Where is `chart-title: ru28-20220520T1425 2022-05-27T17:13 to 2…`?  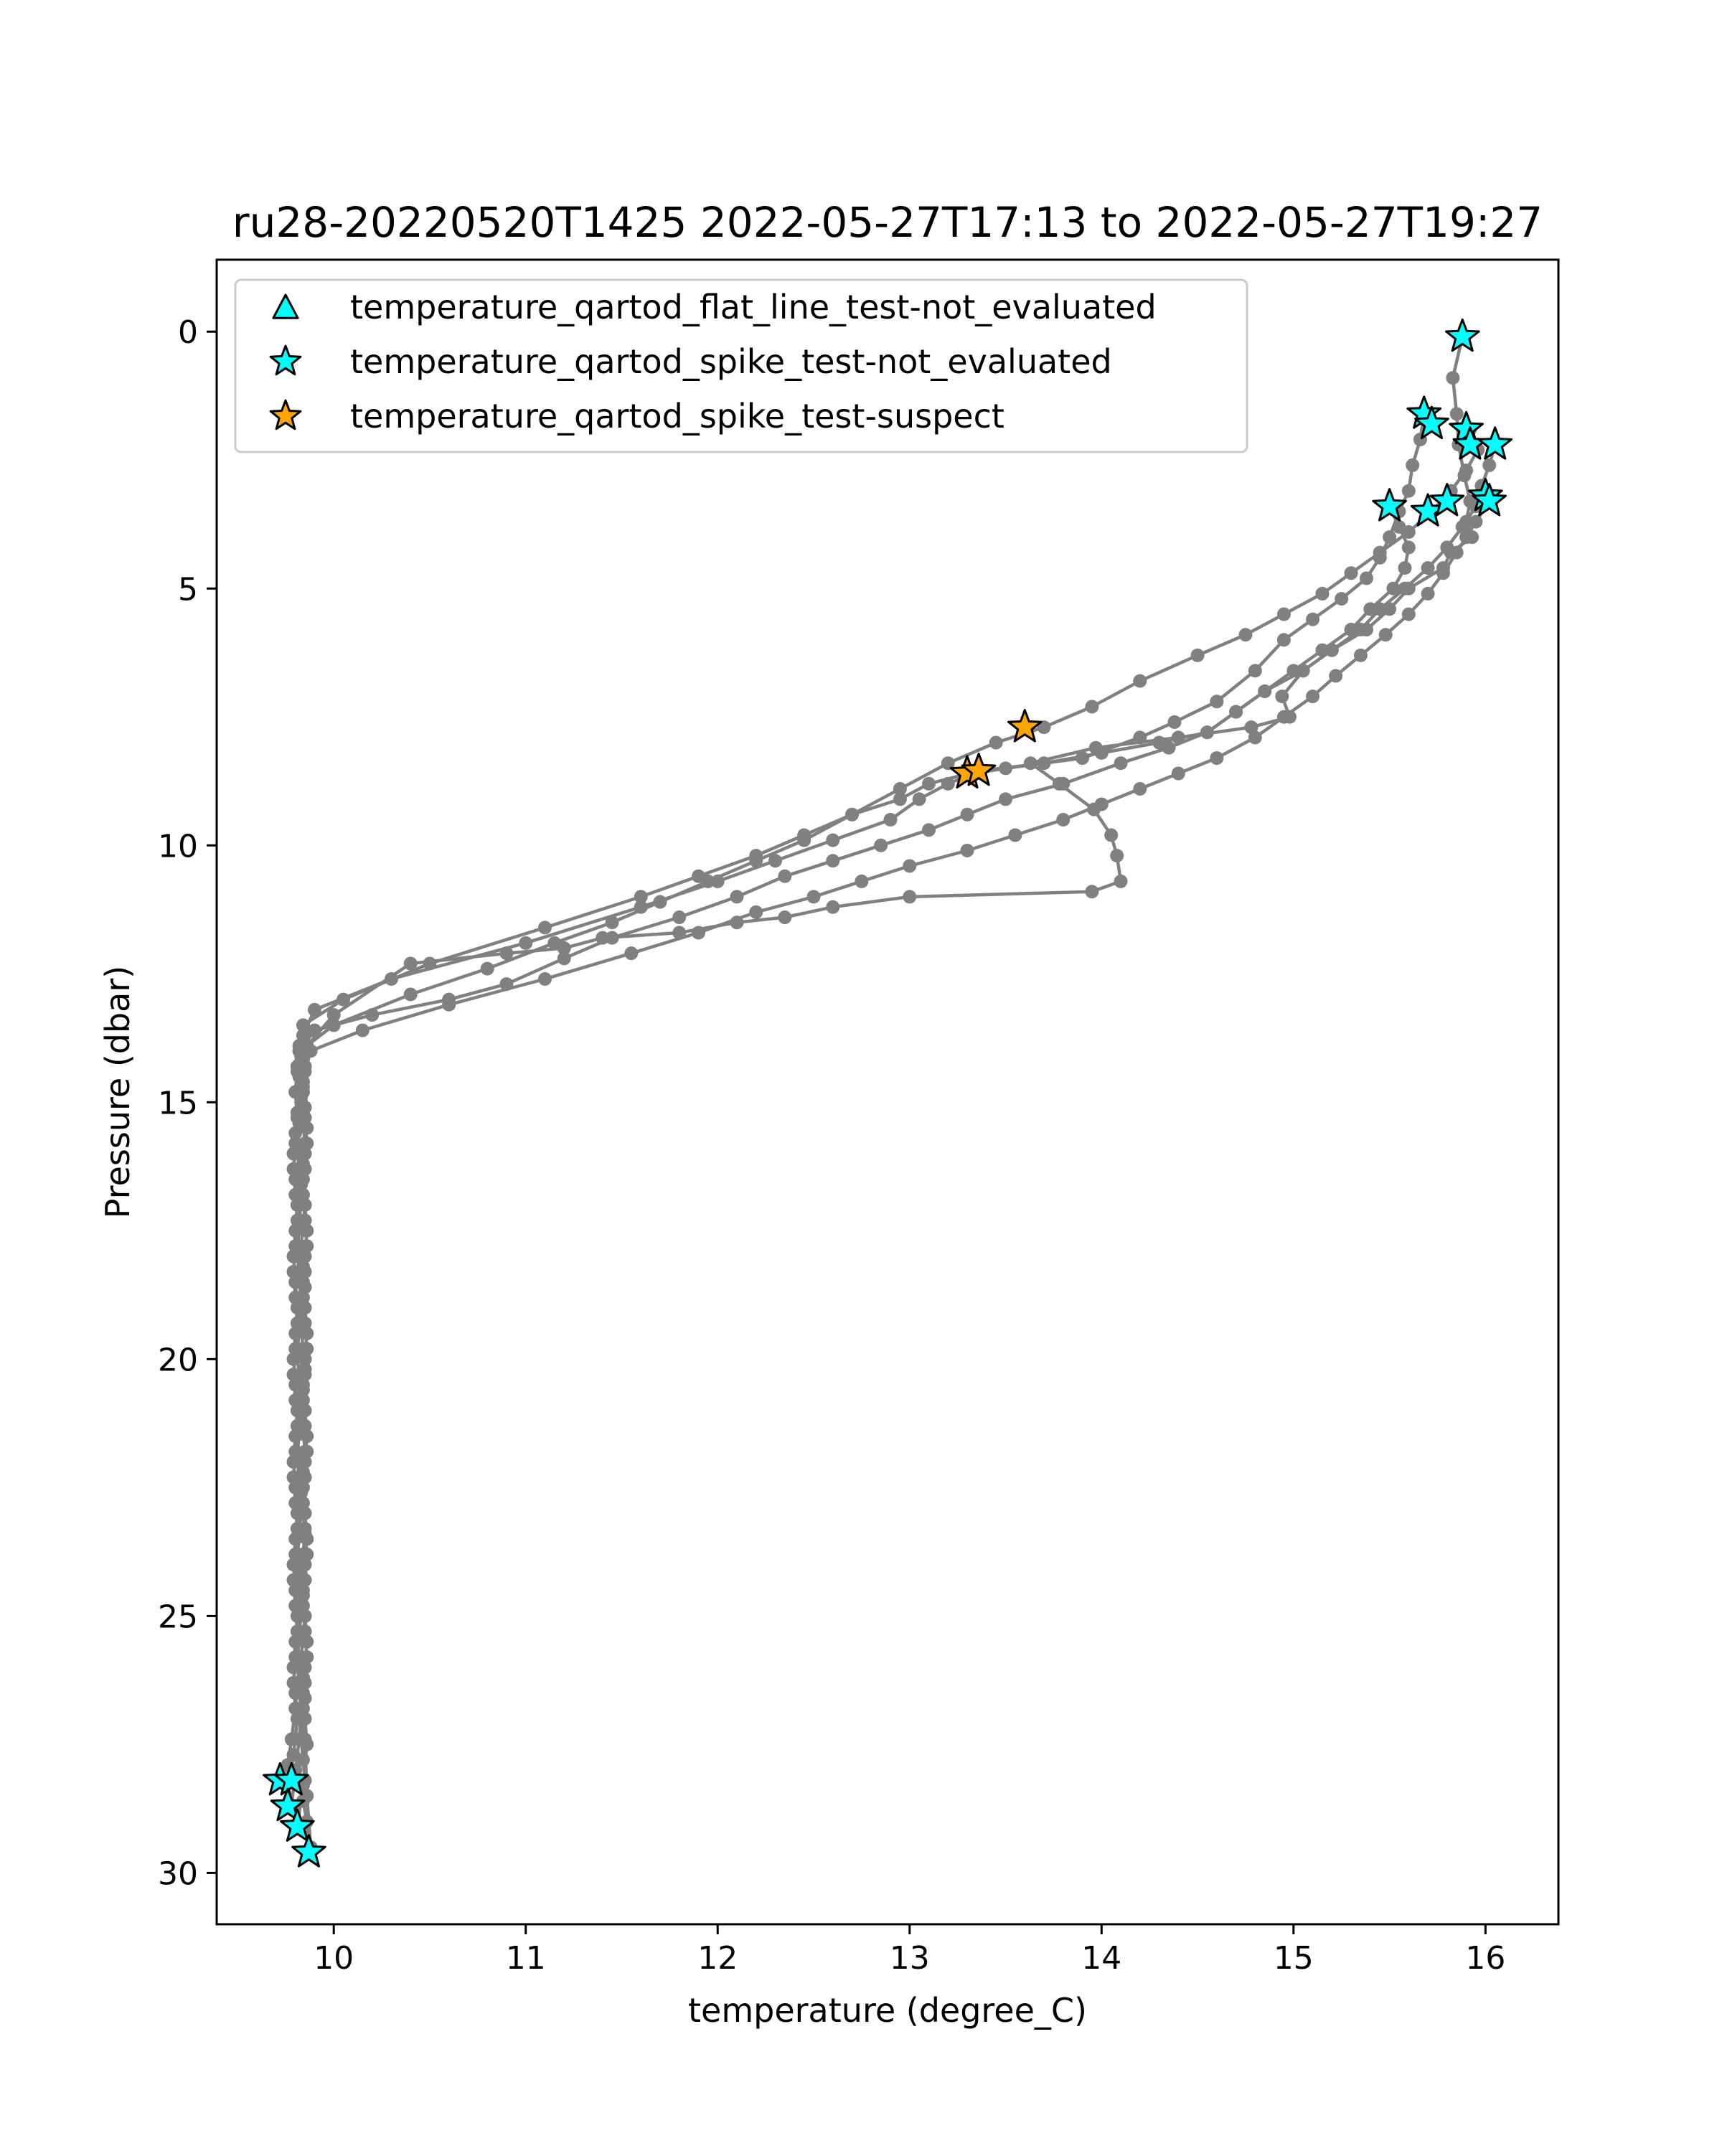
chart-title: ru28-20220520T1425 2022-05-27T17:13 to 2… is located at coordinates (888, 222).